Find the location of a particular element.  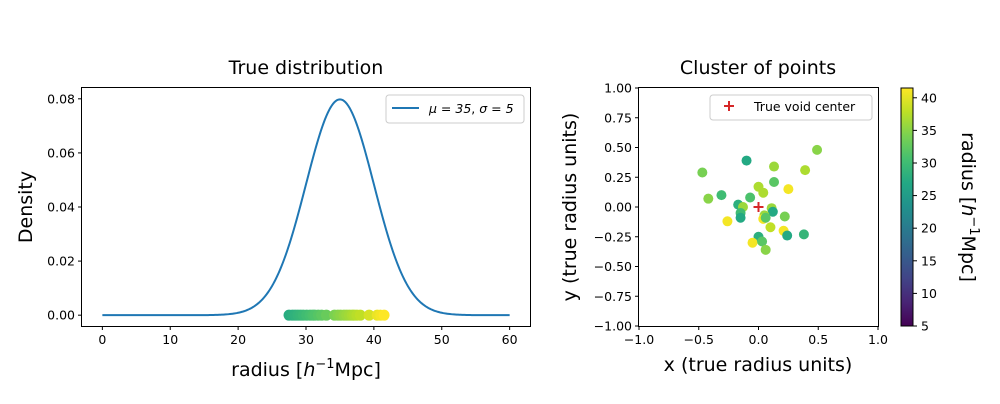

y-tick-label: −1.00 is located at coordinates (613, 326).